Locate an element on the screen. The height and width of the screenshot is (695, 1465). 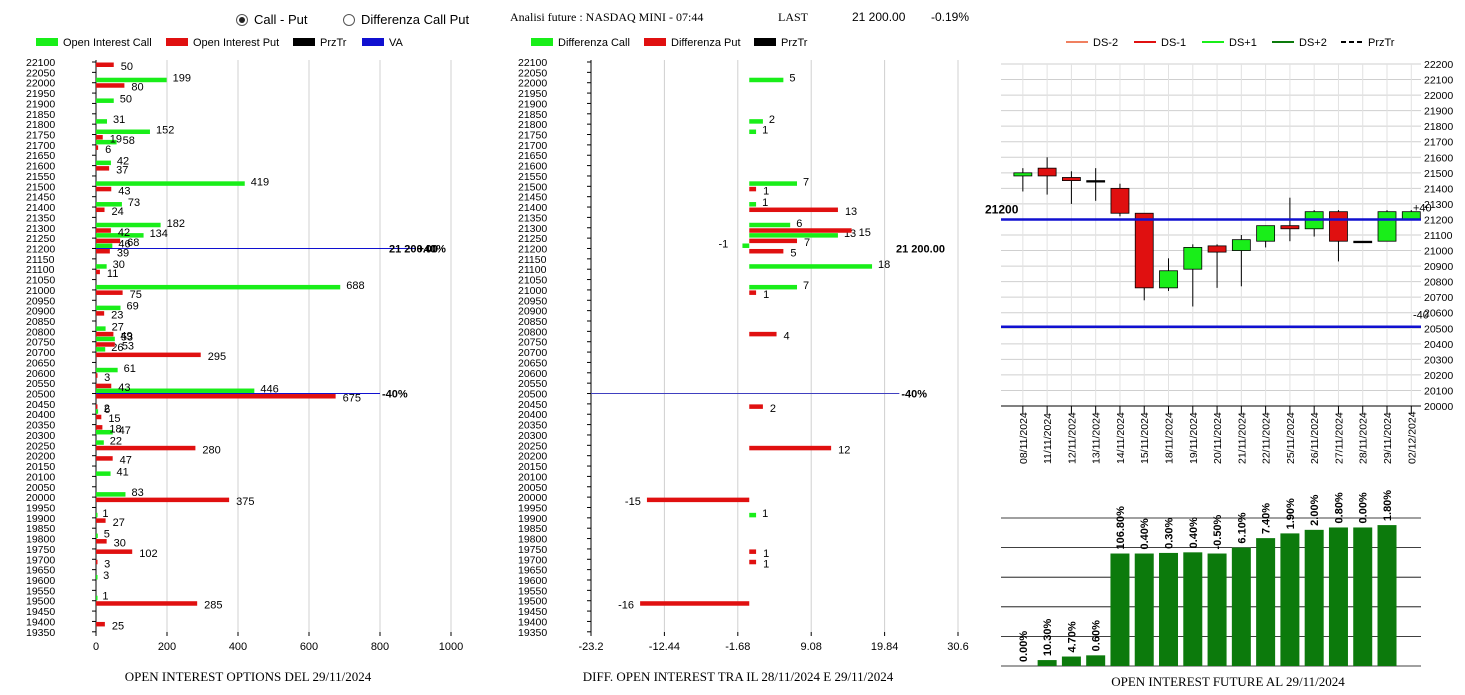
call-value-label: 688 is located at coordinates (355, 286).